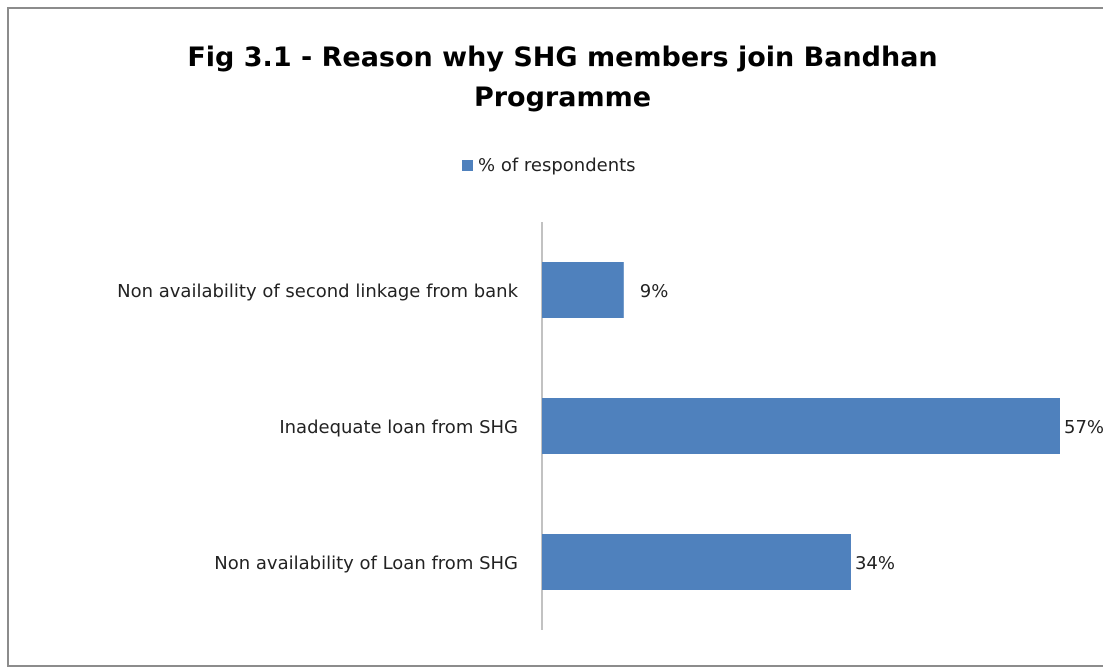 This screenshot has height=667, width=1103. I want to click on chart-legend: % of respondents, so click(549, 165).